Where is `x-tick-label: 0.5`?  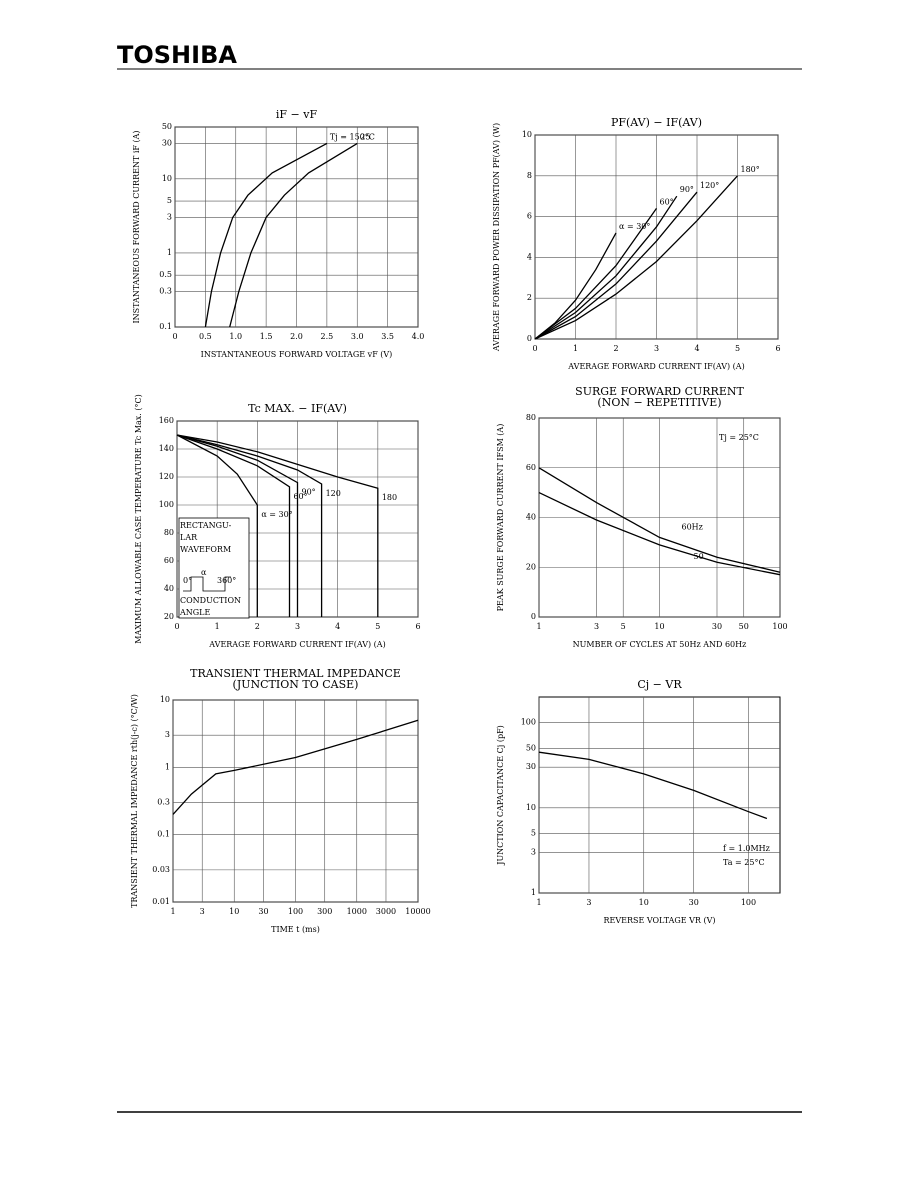
x-tick-label: 0.5 is located at coordinates (205, 336).